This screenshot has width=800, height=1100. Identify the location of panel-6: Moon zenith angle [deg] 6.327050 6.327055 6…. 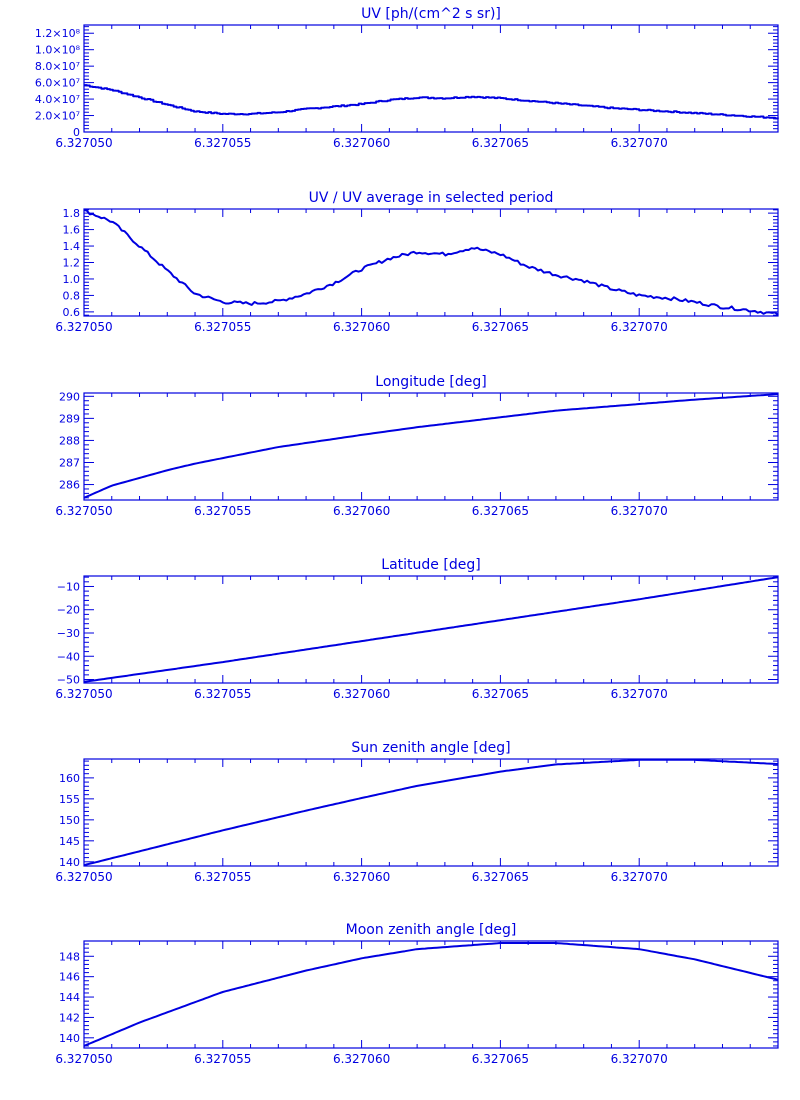
(417, 994).